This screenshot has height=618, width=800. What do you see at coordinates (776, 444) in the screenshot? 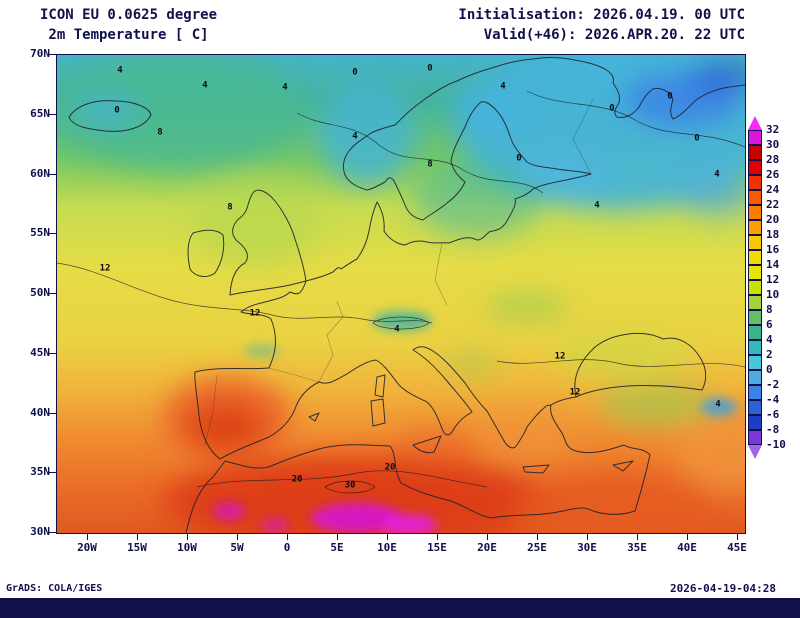
I see `colorbar-tick-label: -10` at bounding box center [776, 444].